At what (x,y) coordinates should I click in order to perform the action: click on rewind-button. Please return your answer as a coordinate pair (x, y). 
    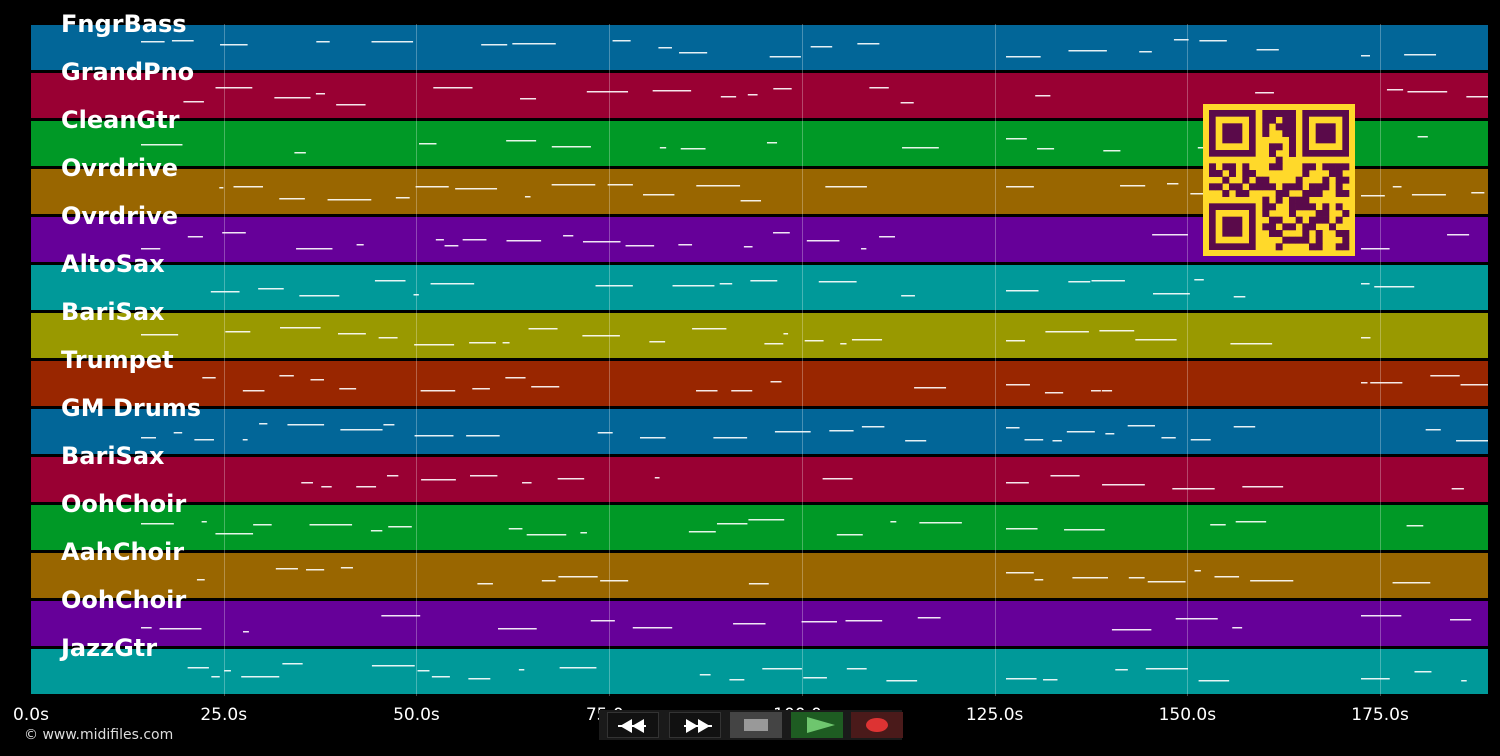
    Looking at the image, I should click on (633, 725).